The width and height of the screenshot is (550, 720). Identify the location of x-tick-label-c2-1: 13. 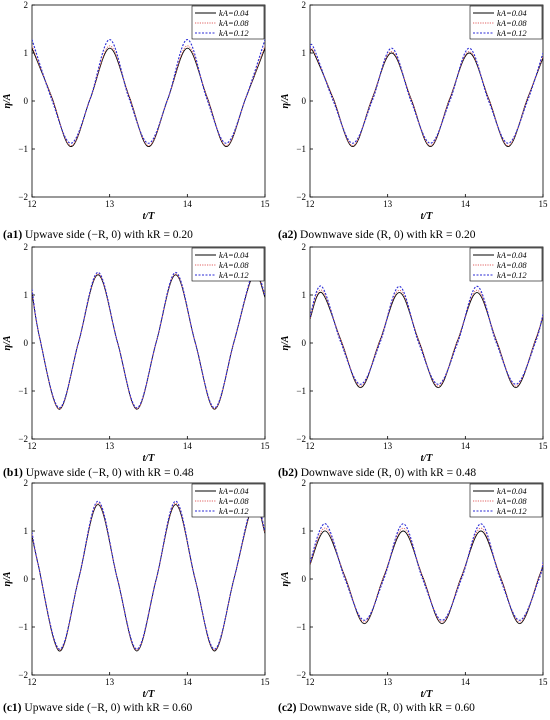
(388, 682).